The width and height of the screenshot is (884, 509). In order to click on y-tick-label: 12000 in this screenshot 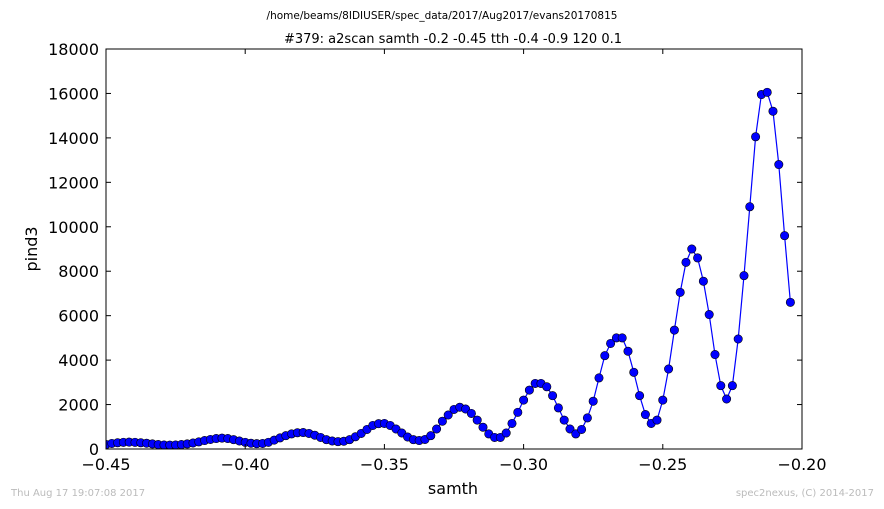, I will do `click(73, 182)`.